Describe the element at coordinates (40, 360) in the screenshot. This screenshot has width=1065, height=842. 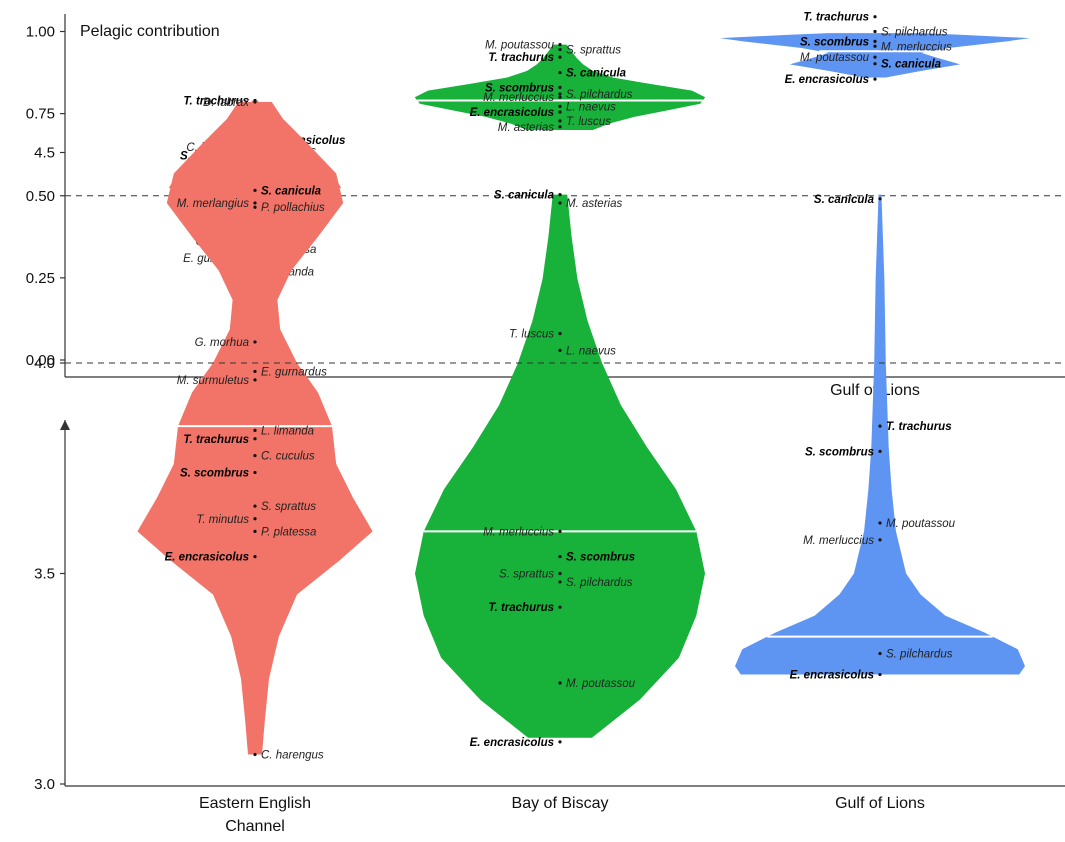
I see `y-tick-label: 0.00` at that location.